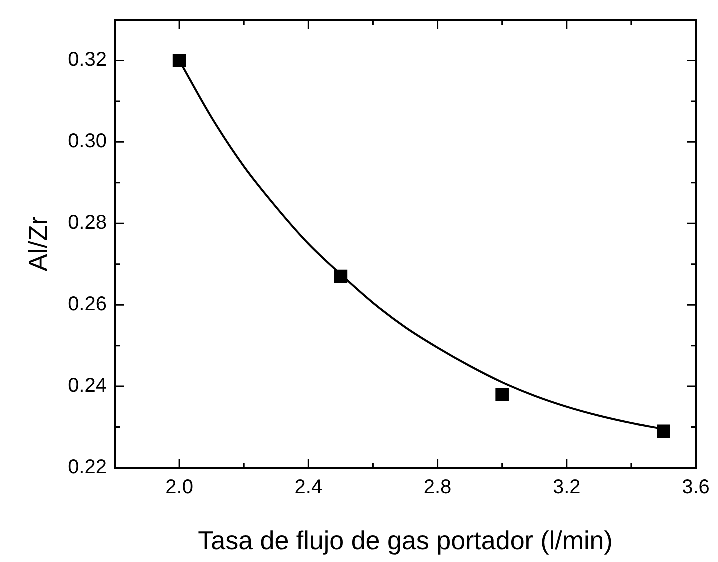 The height and width of the screenshot is (562, 718). What do you see at coordinates (696, 487) in the screenshot?
I see `x-tick-label: 3.6` at bounding box center [696, 487].